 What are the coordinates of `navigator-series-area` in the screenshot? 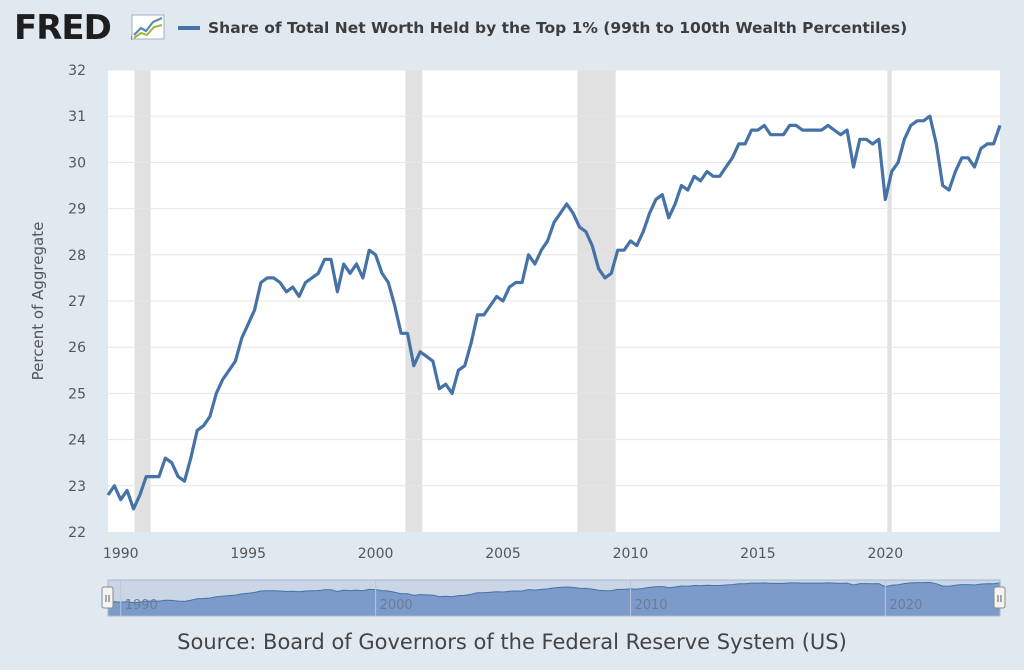 It's located at (554, 599).